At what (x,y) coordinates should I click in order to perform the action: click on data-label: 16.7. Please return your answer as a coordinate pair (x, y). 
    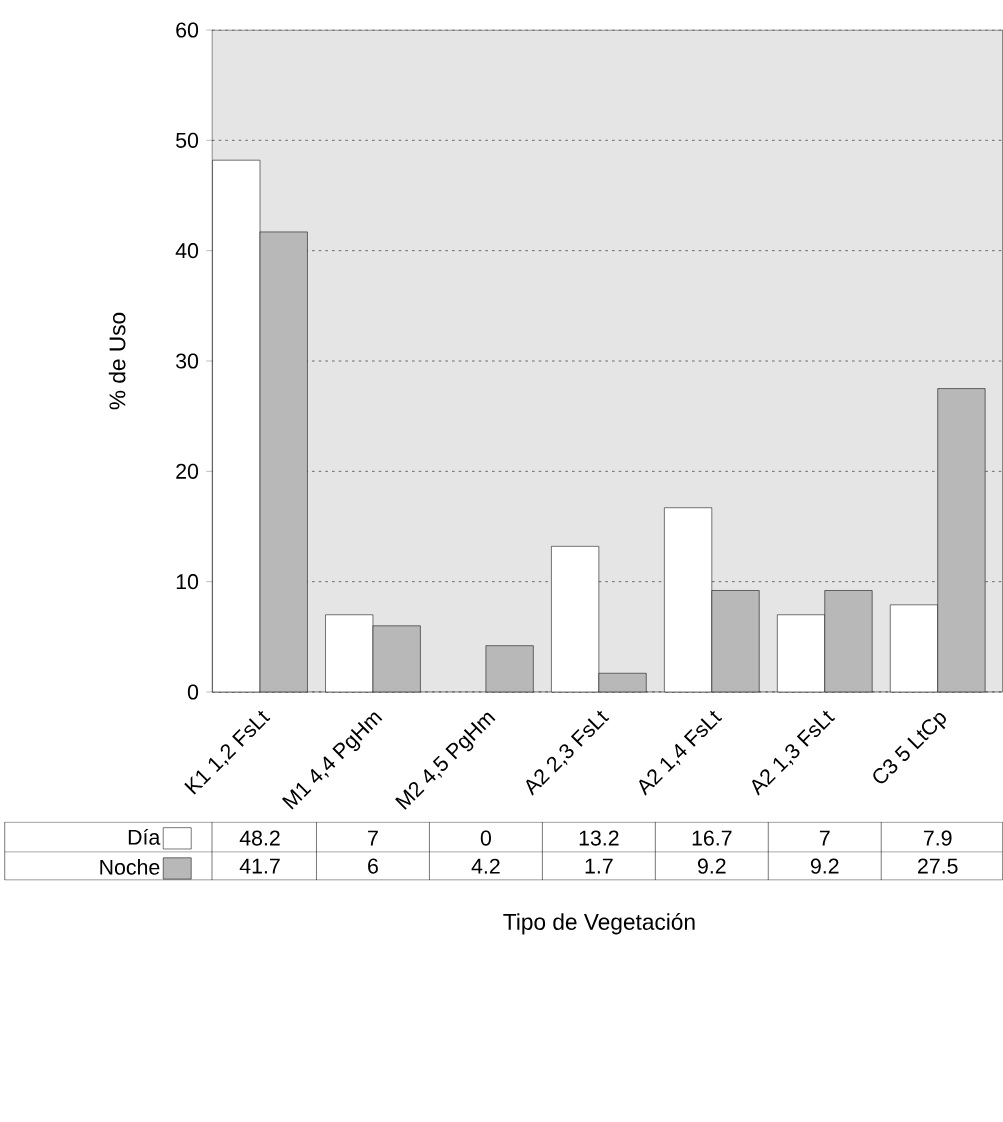
    Looking at the image, I should click on (712, 838).